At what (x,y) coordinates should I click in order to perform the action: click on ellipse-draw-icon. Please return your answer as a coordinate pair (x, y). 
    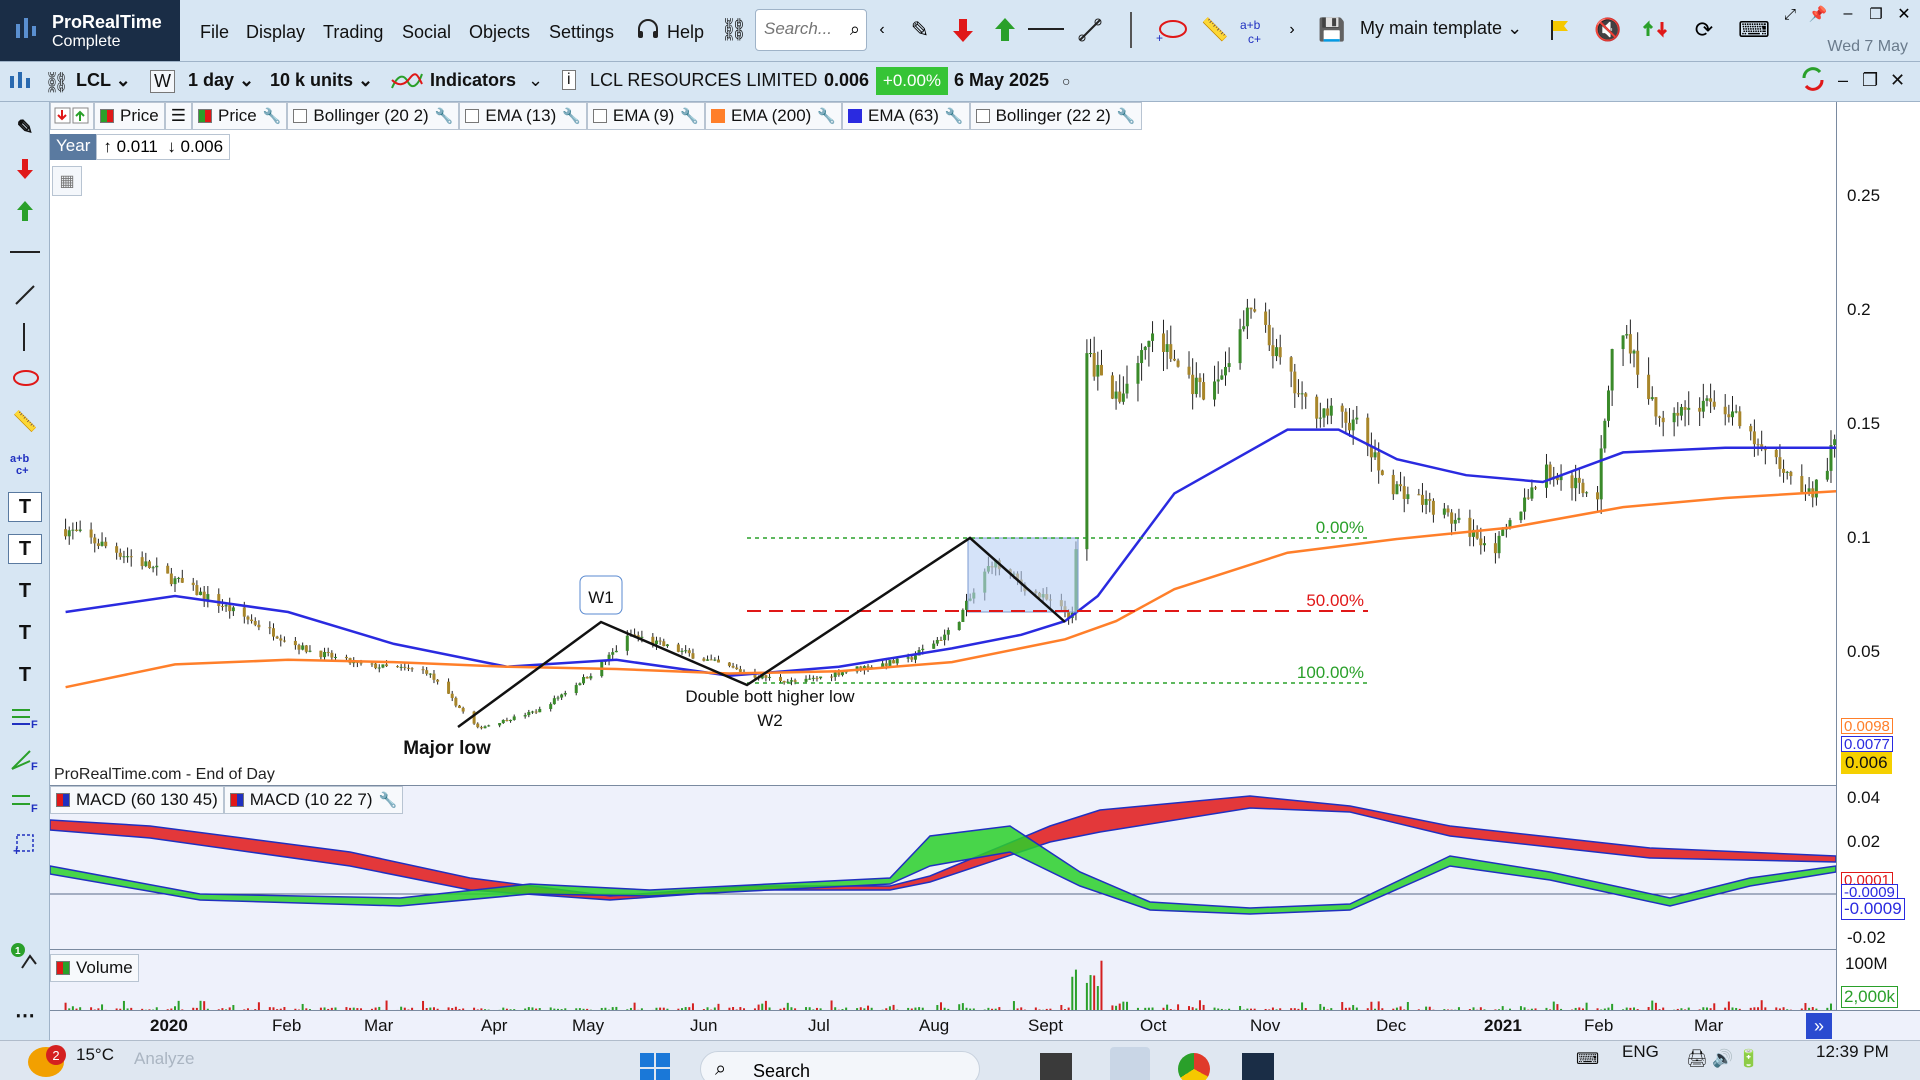
    Looking at the image, I should click on (25, 379).